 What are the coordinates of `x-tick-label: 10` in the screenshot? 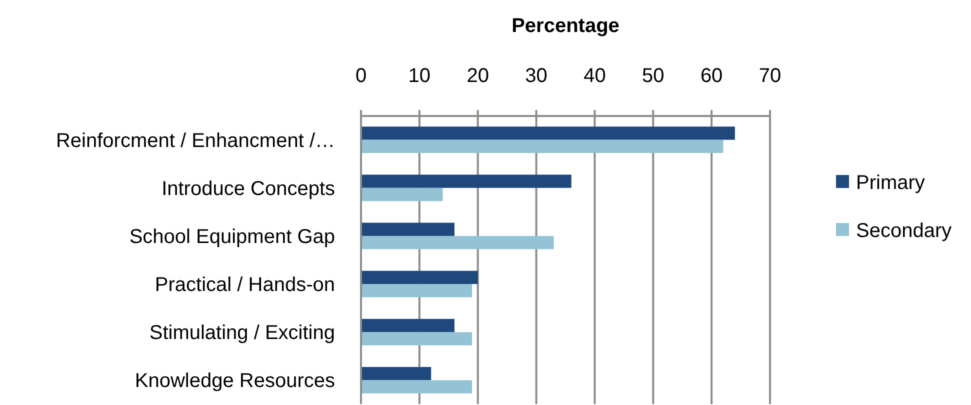 It's located at (419, 76).